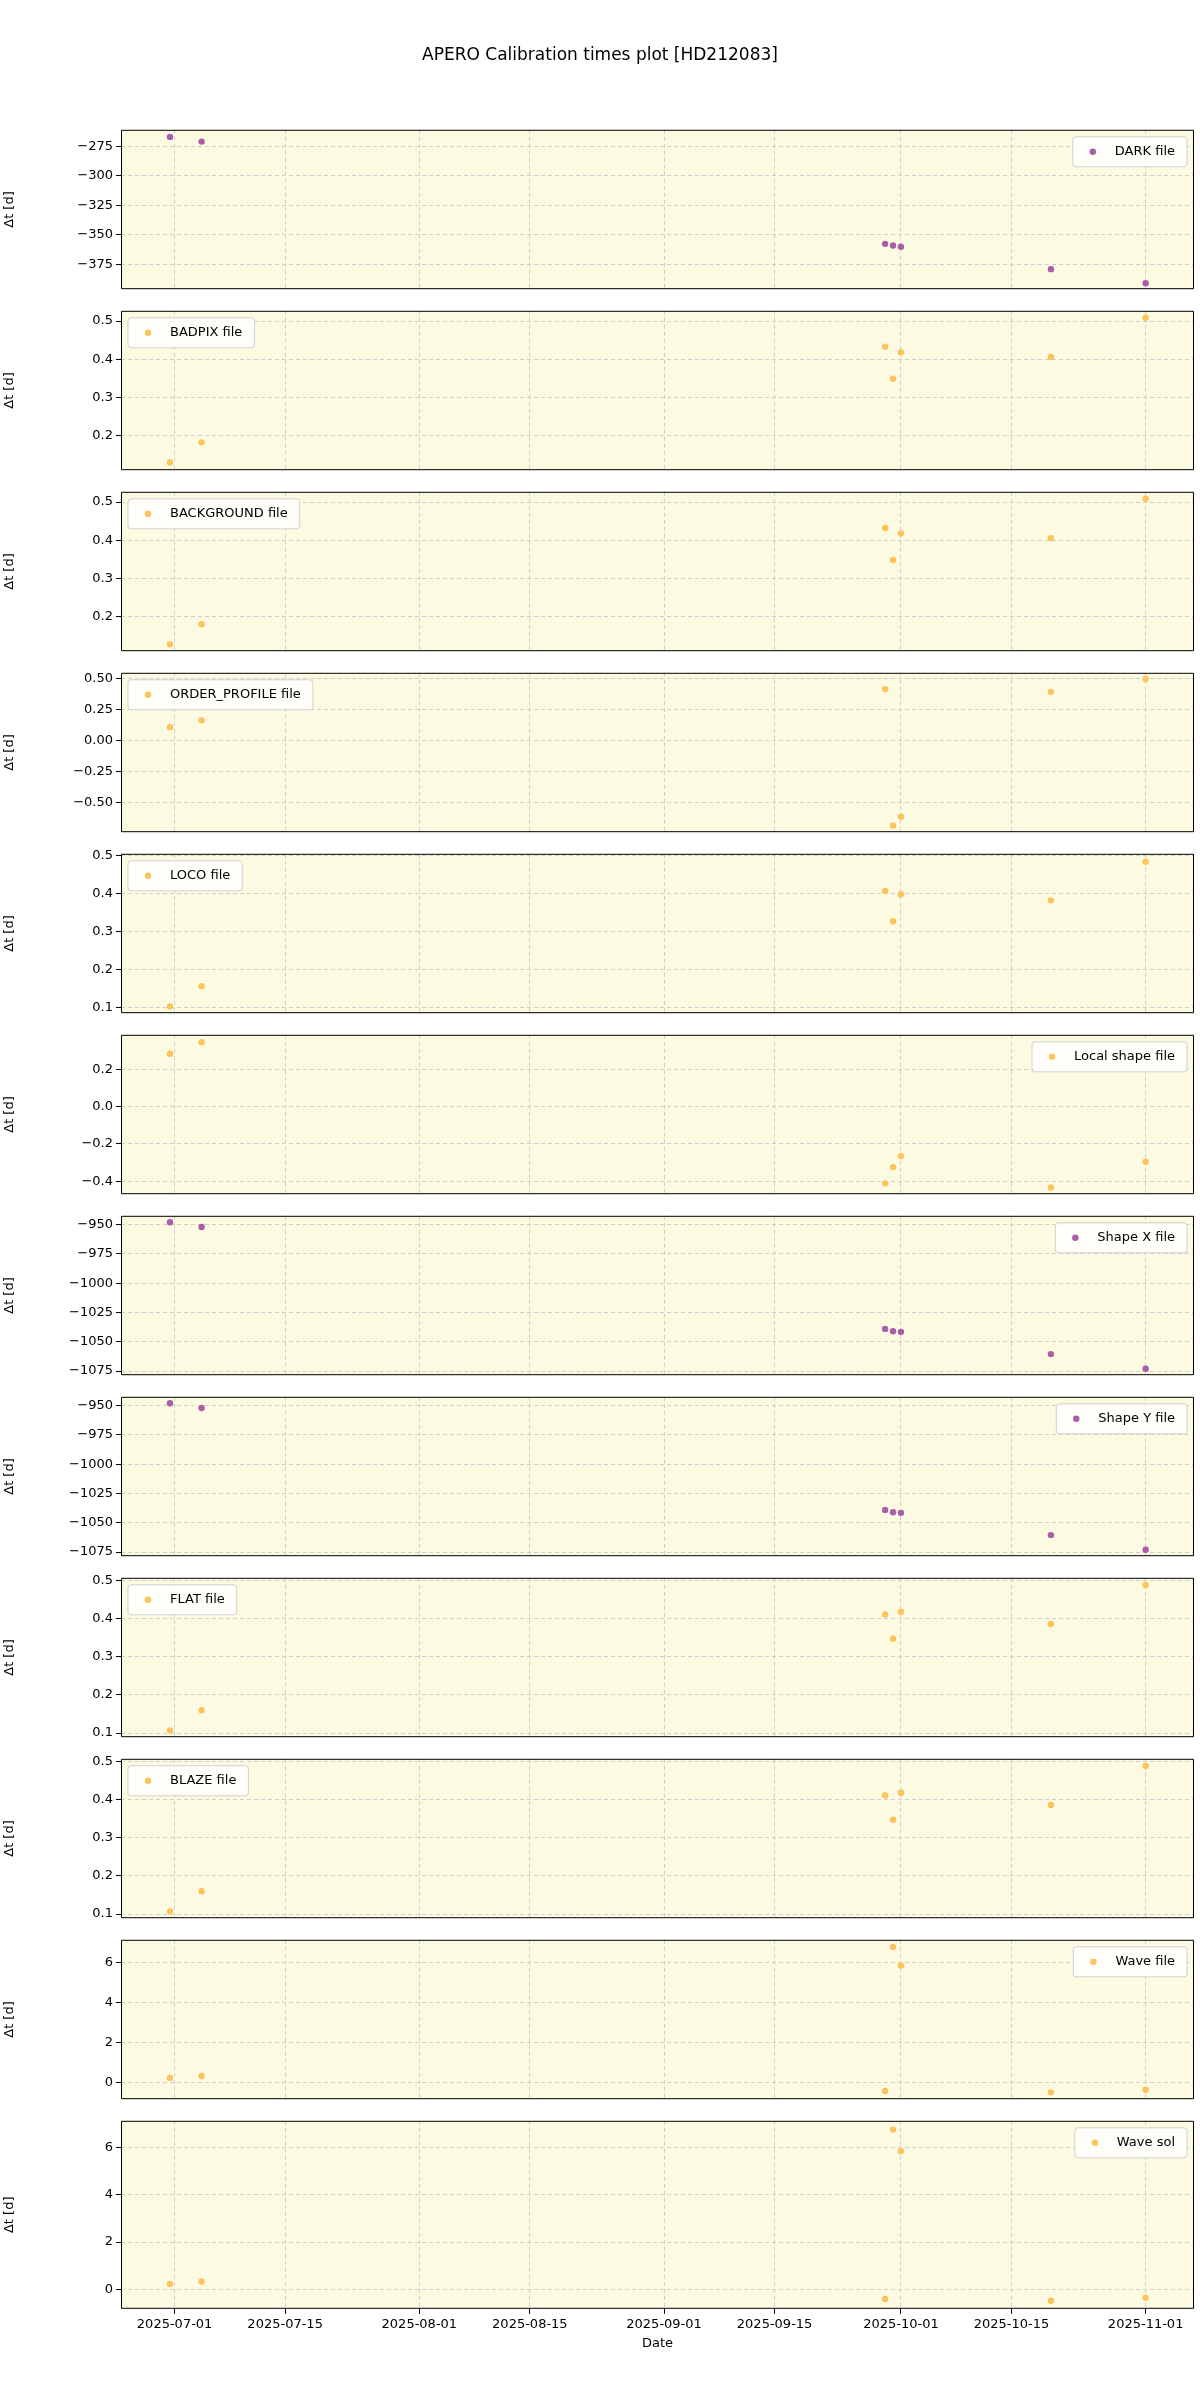  Describe the element at coordinates (285, 2323) in the screenshot. I see `x-tick-label: 2025-07-15` at that location.